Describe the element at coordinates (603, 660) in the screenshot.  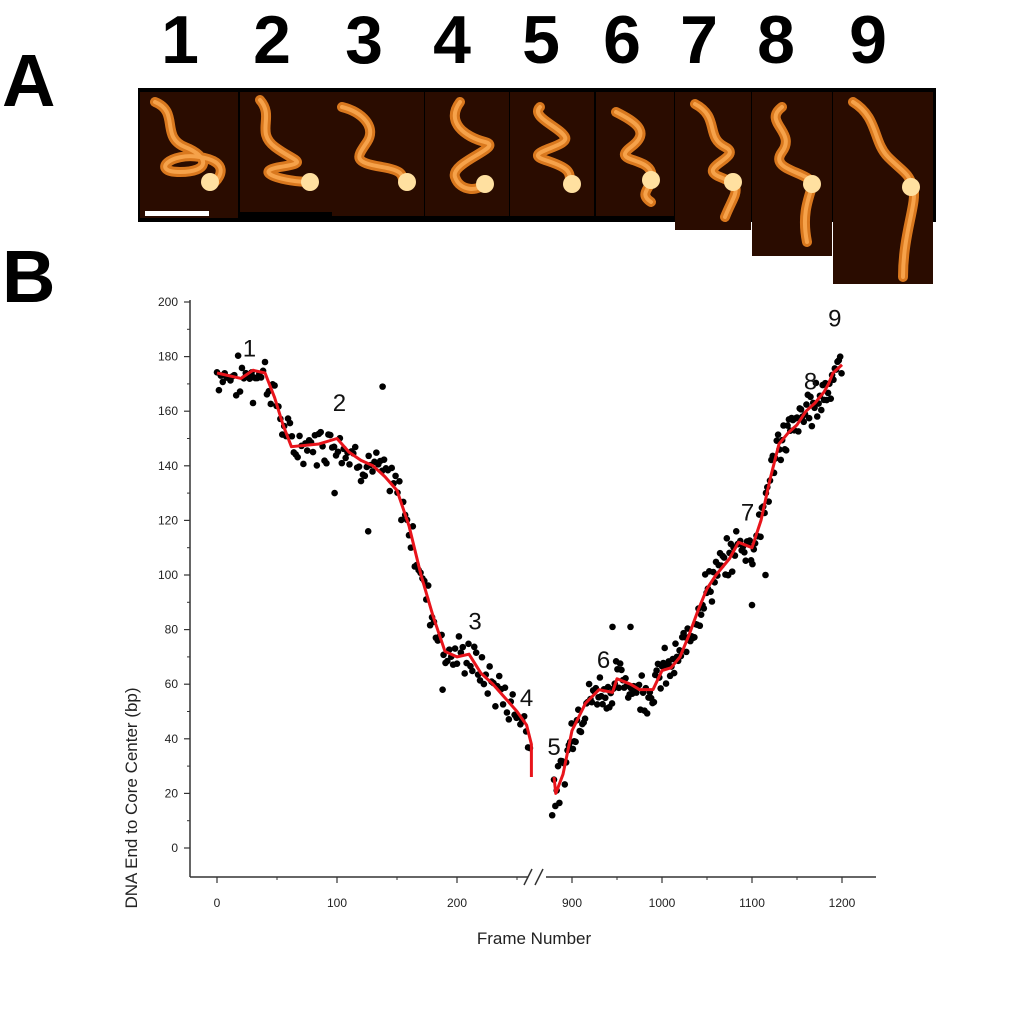
I see `annotation-6: 6` at that location.